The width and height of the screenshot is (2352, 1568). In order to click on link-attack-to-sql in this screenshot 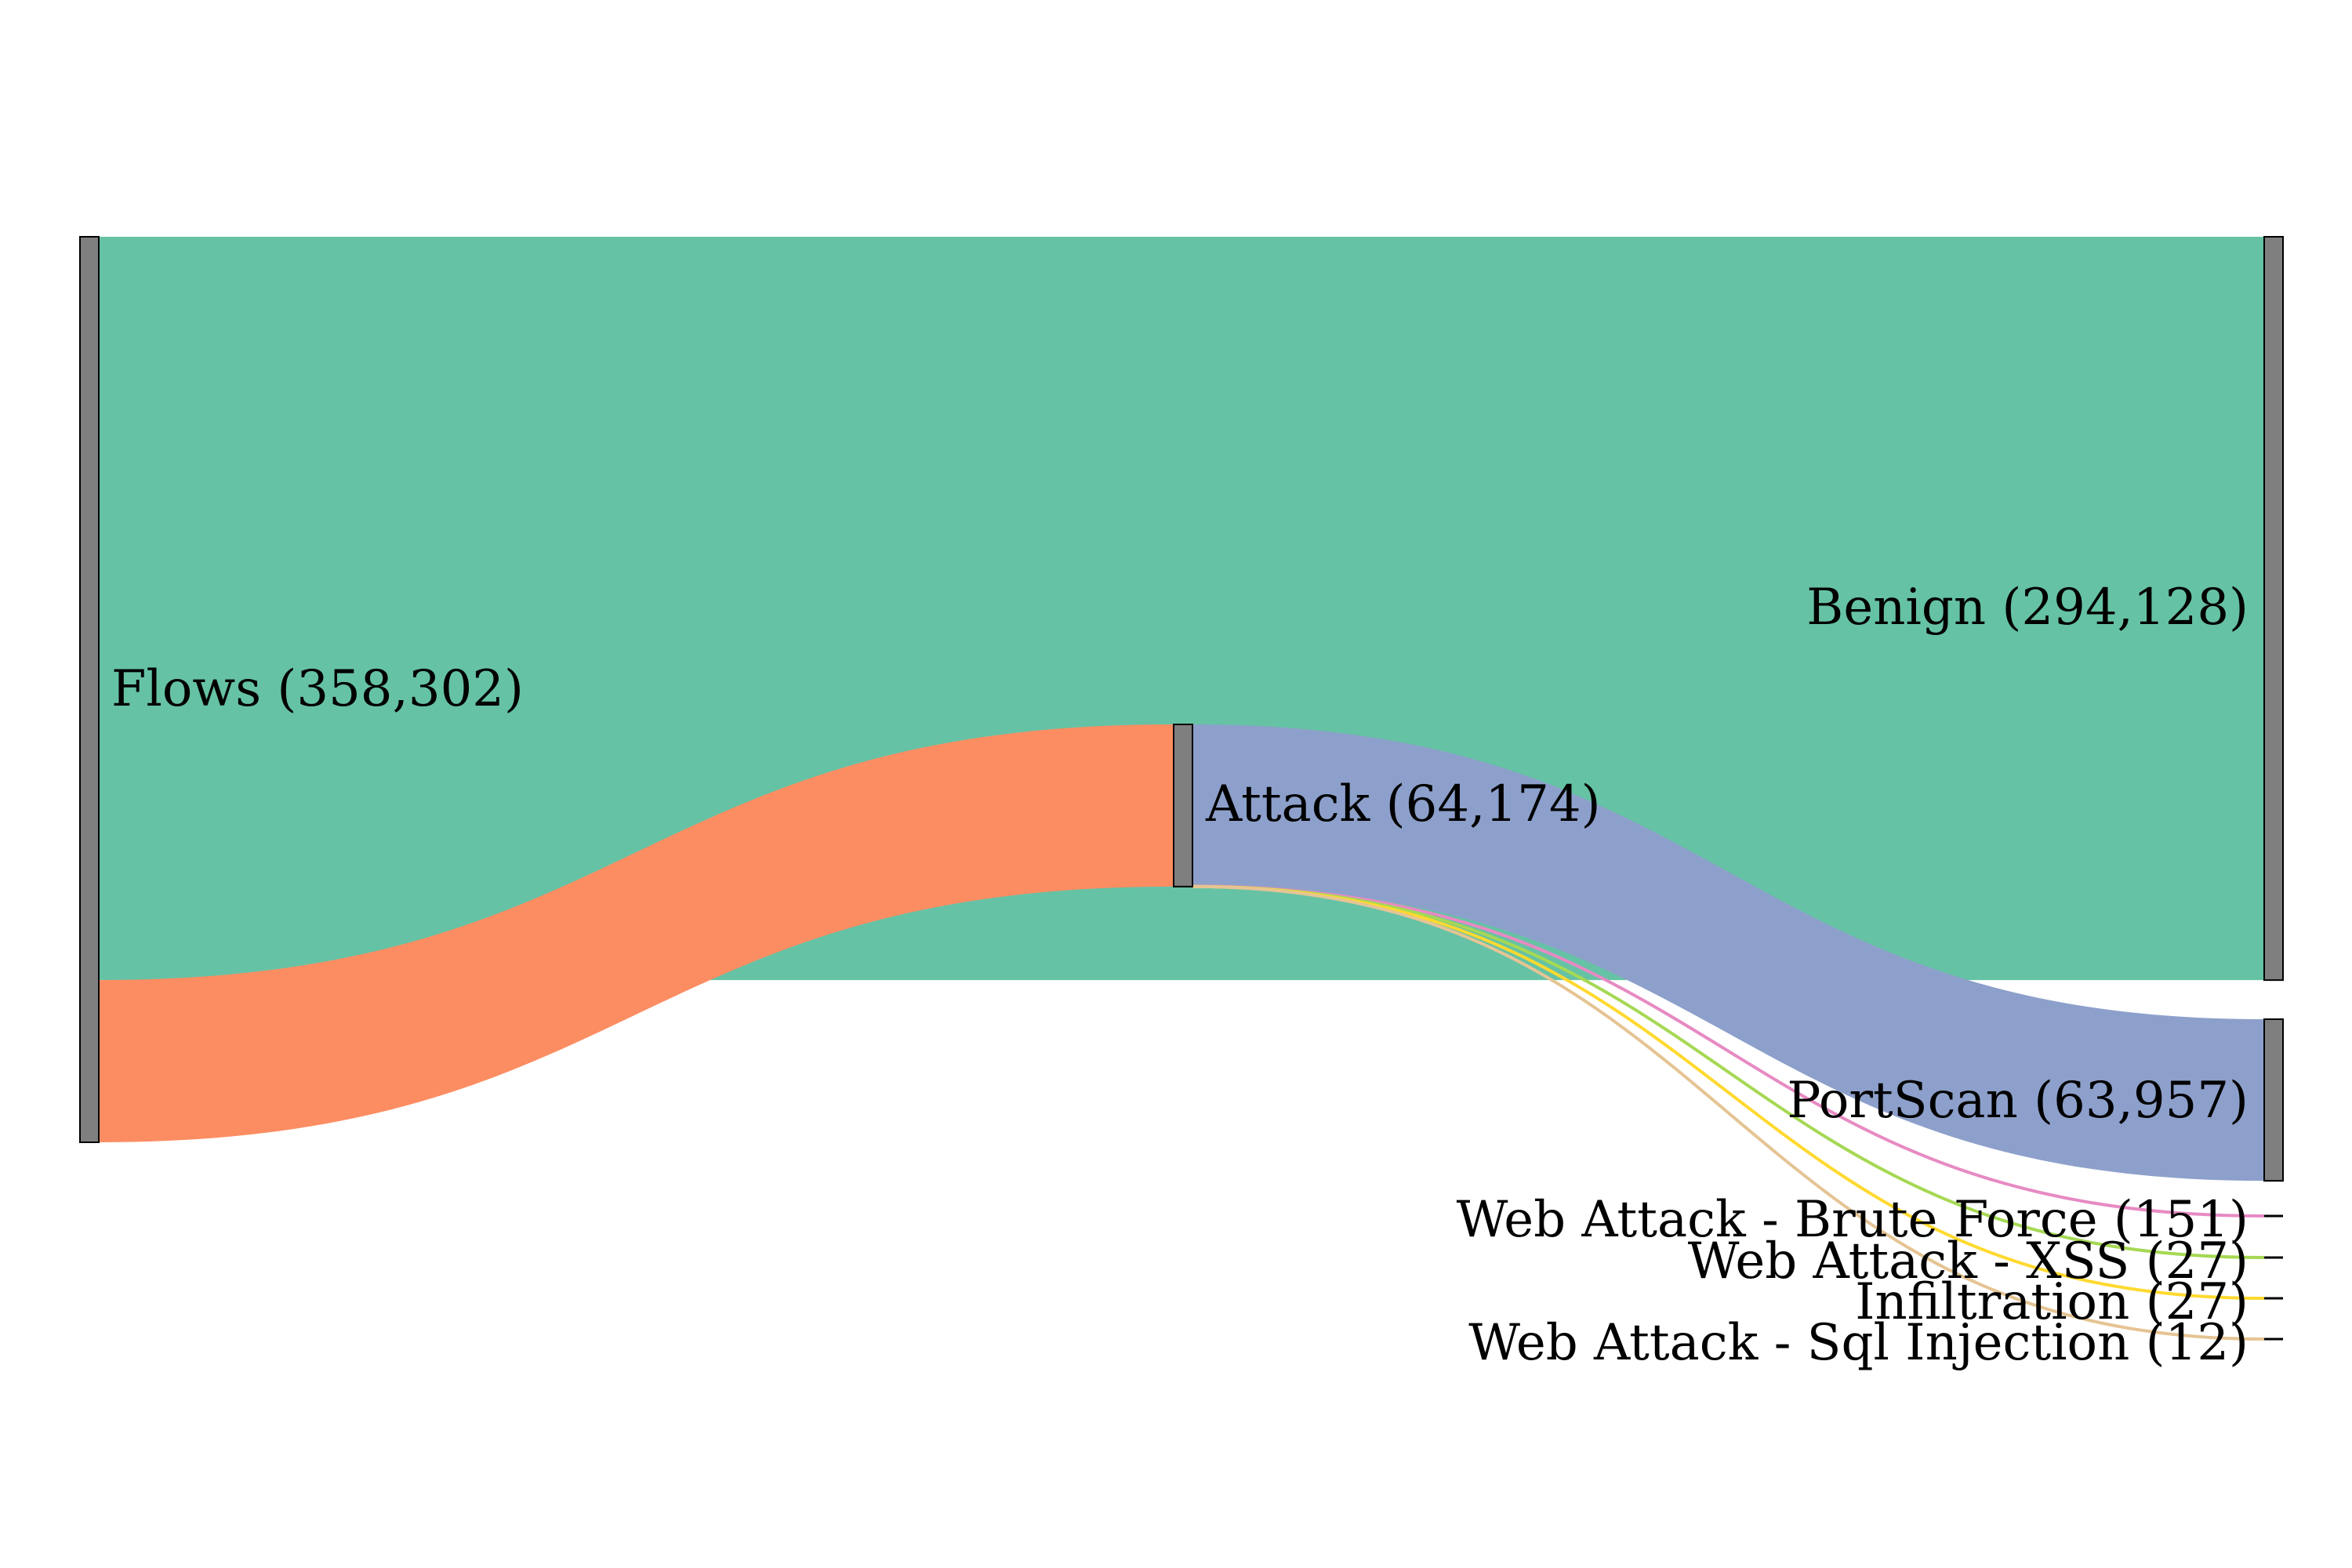, I will do `click(1729, 1112)`.